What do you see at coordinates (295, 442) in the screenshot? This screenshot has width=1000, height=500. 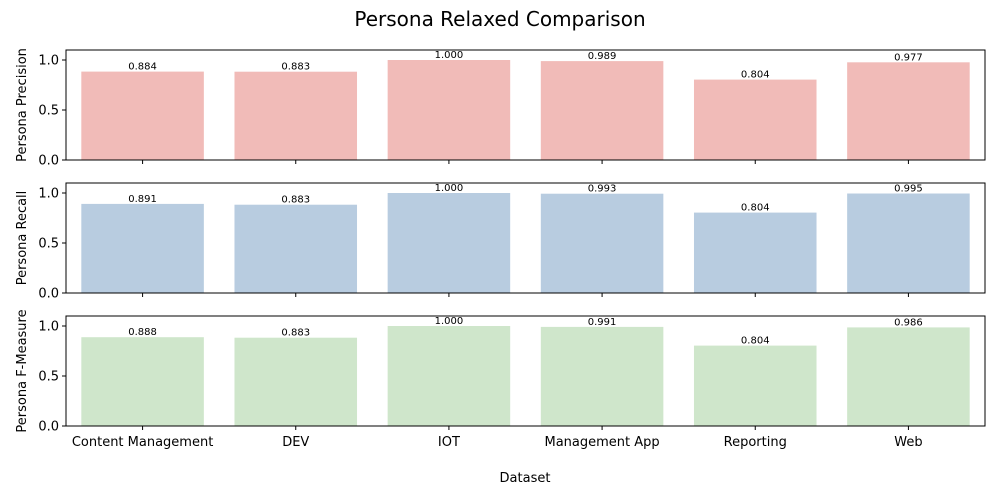 I see `x-tick-label-1: DEV` at bounding box center [295, 442].